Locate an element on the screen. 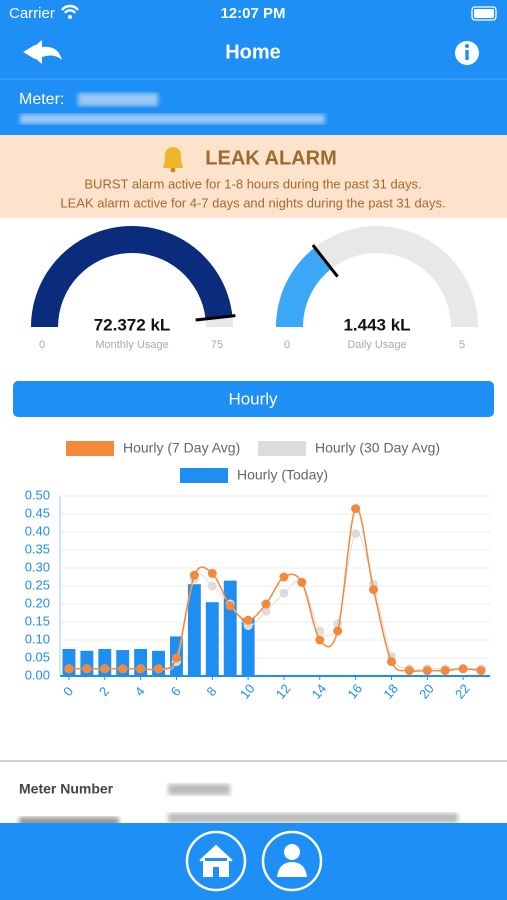 The image size is (507, 900). gauge-label: Daily Usage is located at coordinates (376, 345).